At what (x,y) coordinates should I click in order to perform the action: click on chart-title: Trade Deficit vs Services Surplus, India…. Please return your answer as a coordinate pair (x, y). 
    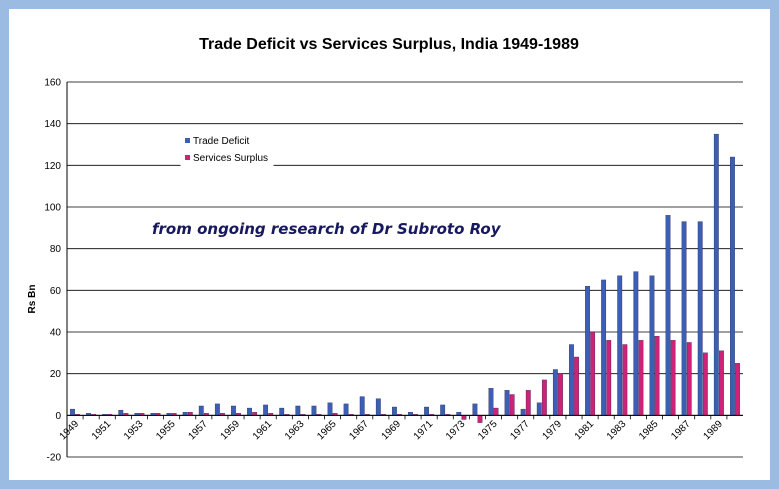
    Looking at the image, I should click on (389, 44).